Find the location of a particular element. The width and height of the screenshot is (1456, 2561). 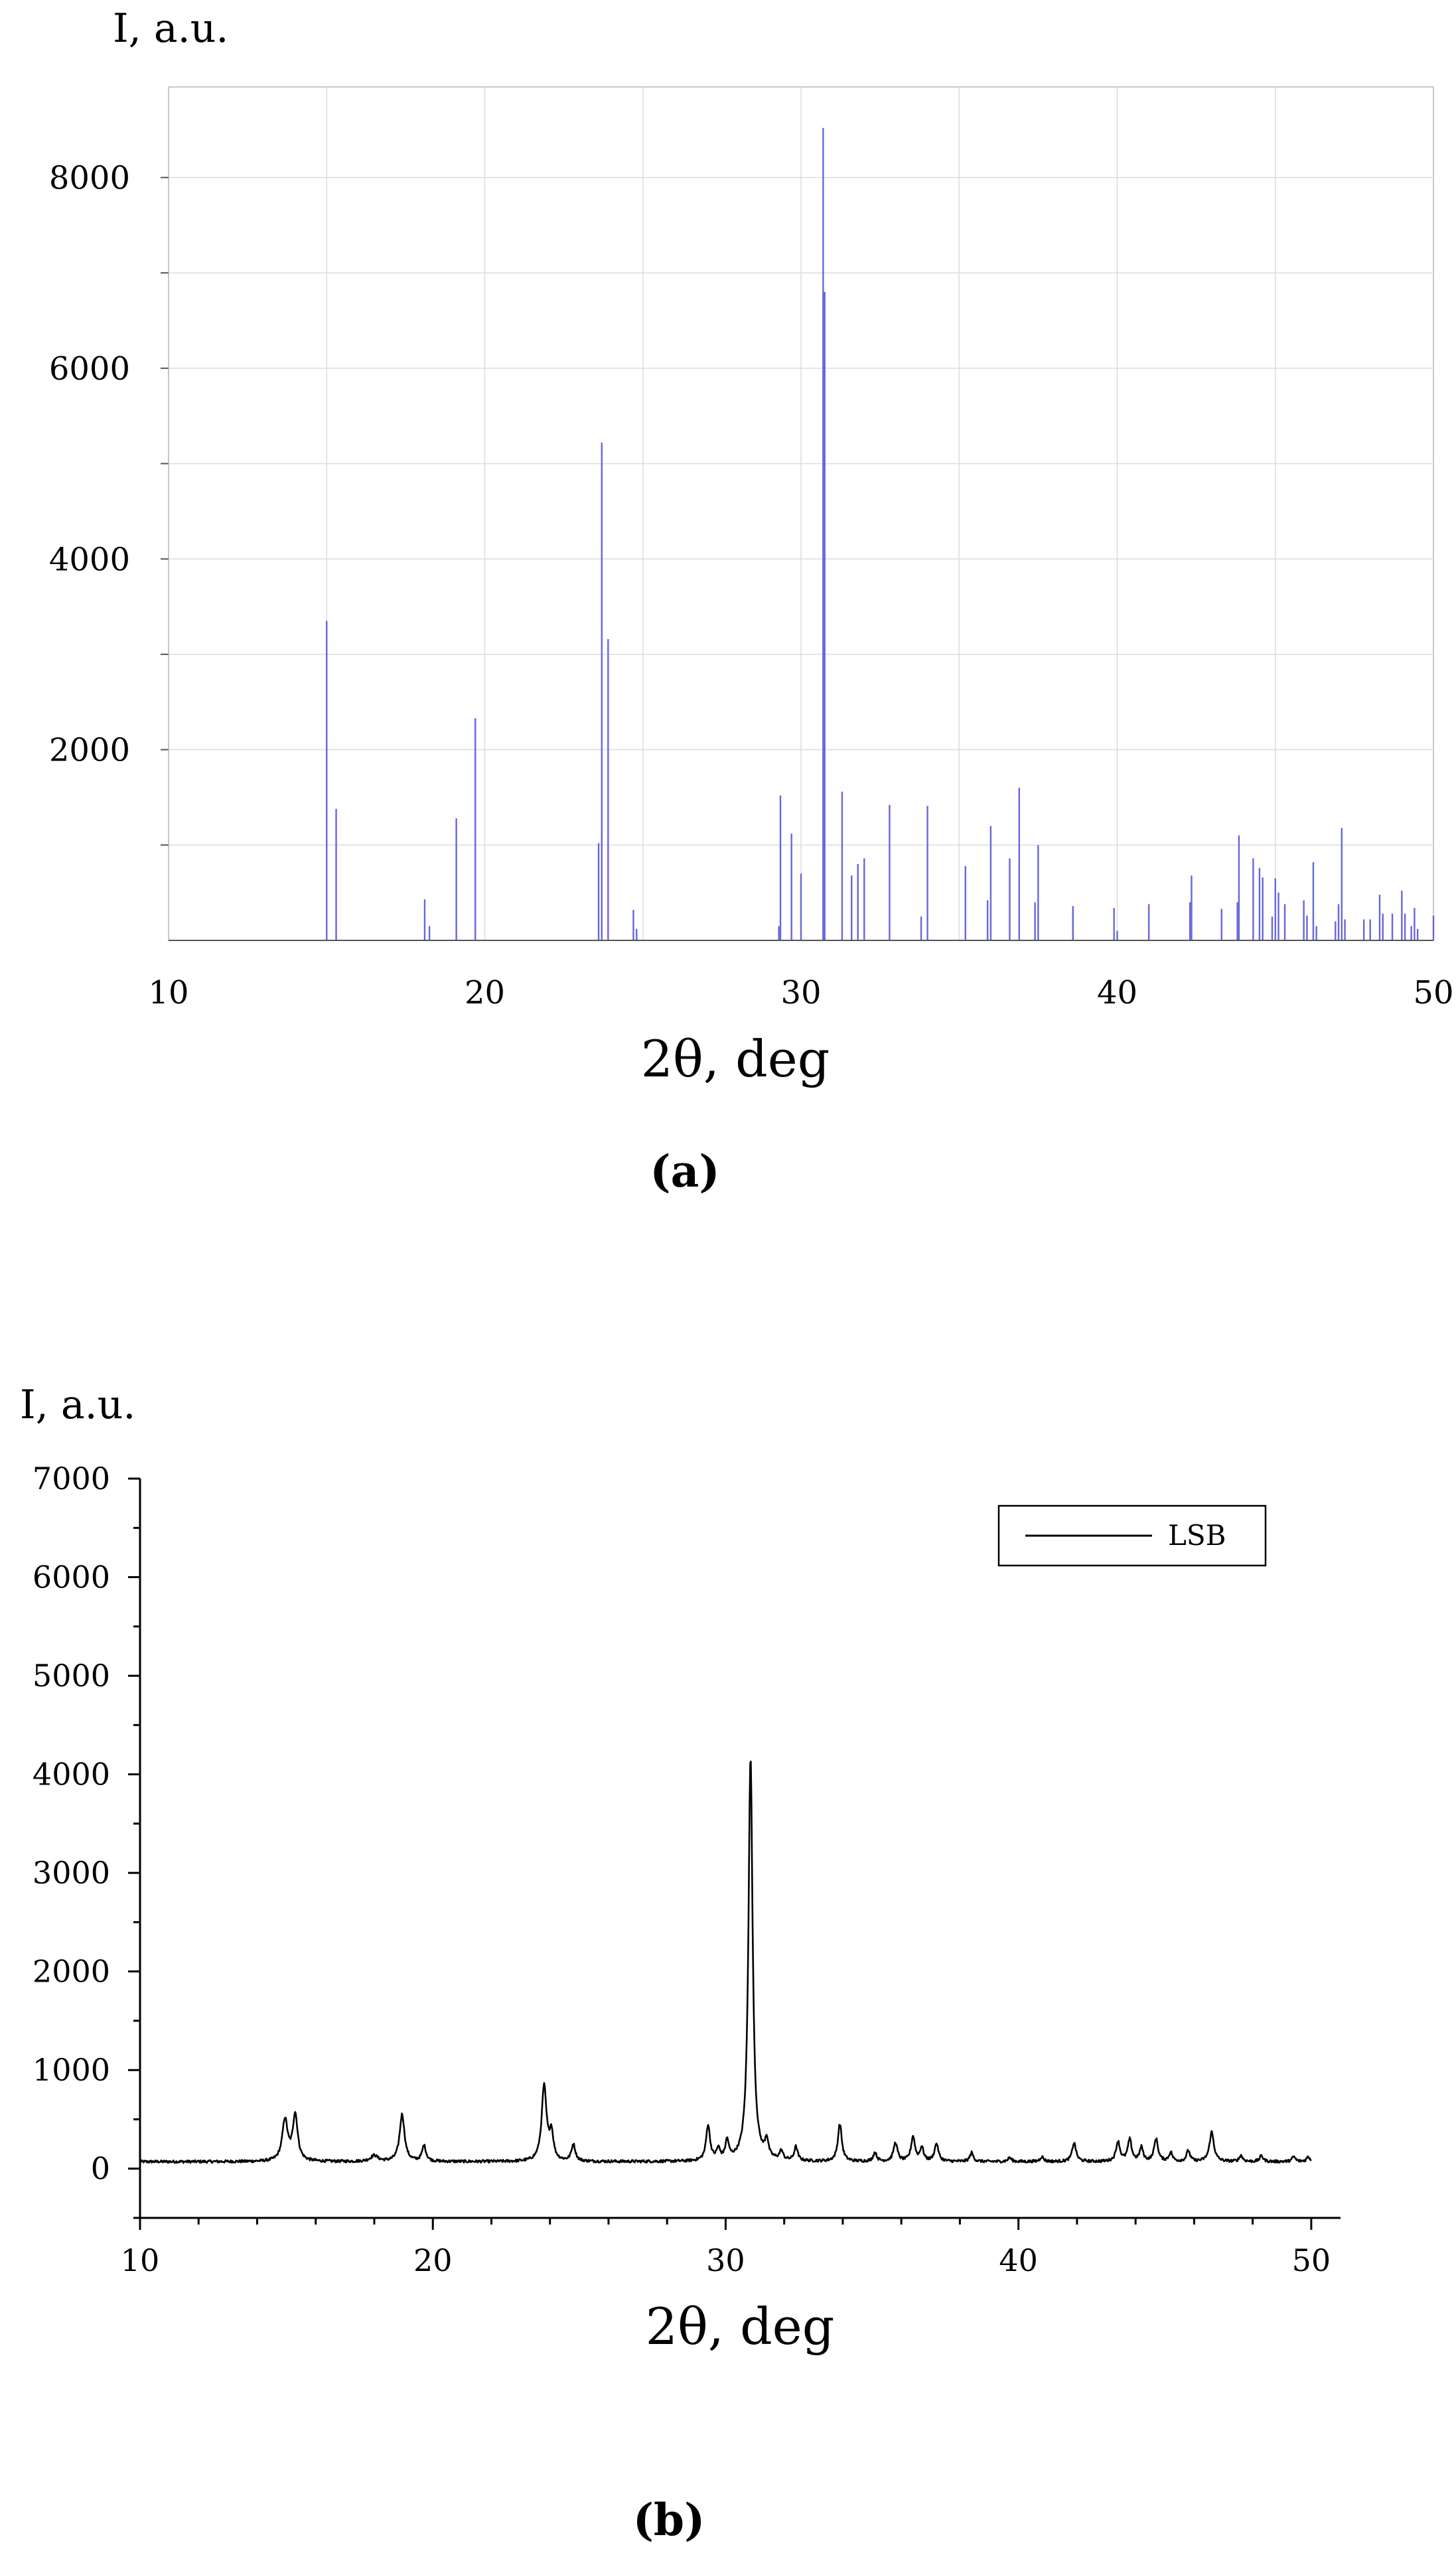

panel-b-y-tick-label: 4000 is located at coordinates (71, 1775).